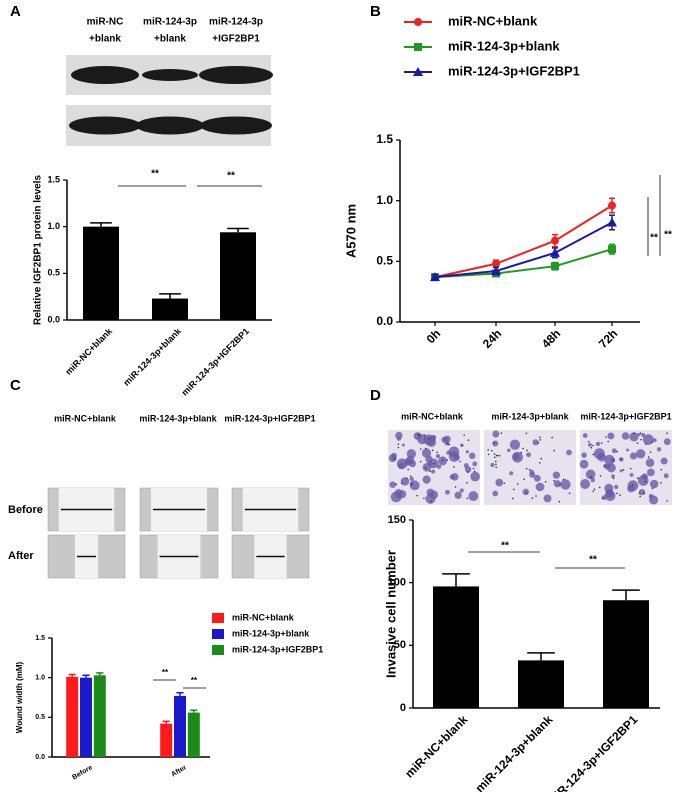  Describe the element at coordinates (551, 338) in the screenshot. I see `x-tick-label: 48h` at that location.